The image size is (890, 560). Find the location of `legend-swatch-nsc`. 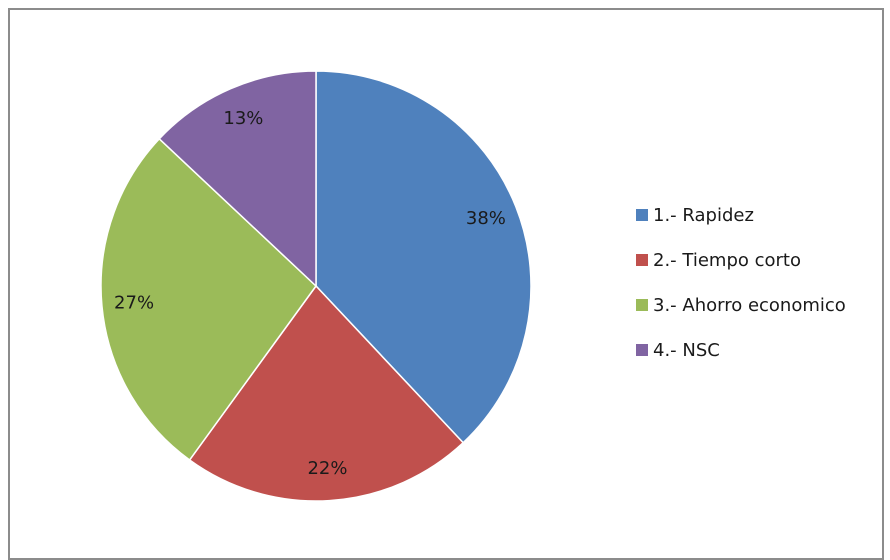

legend-swatch-nsc is located at coordinates (642, 350).